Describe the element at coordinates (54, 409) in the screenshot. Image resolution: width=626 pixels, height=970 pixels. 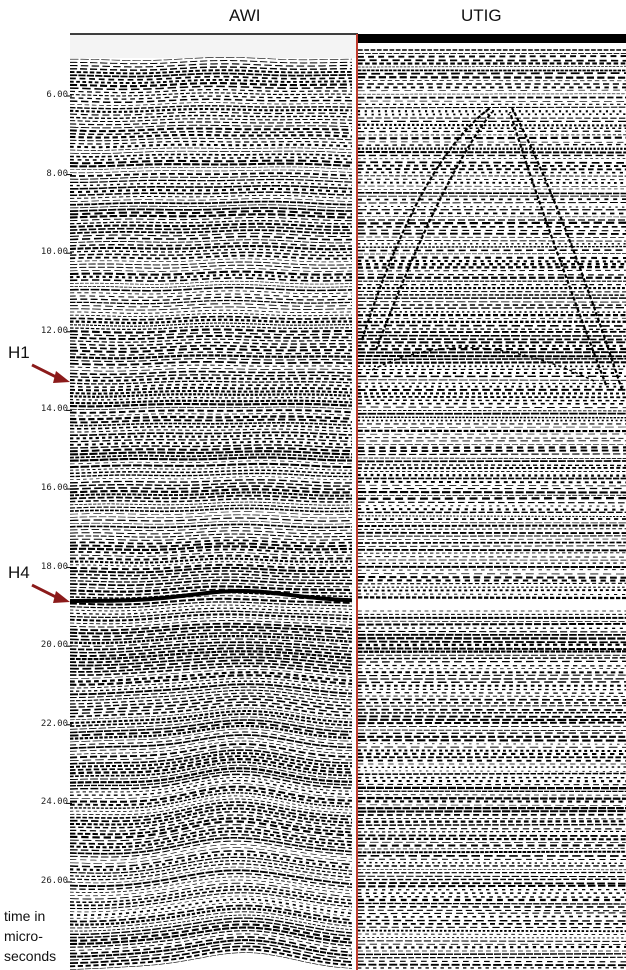
I see `axis-tick-label: 14.00` at that location.